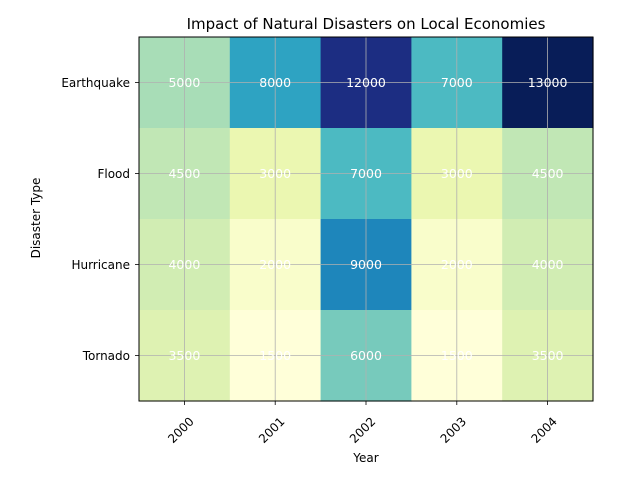 This screenshot has height=480, width=640. Describe the element at coordinates (113, 174) in the screenshot. I see `y-tick-label: Flood` at that location.